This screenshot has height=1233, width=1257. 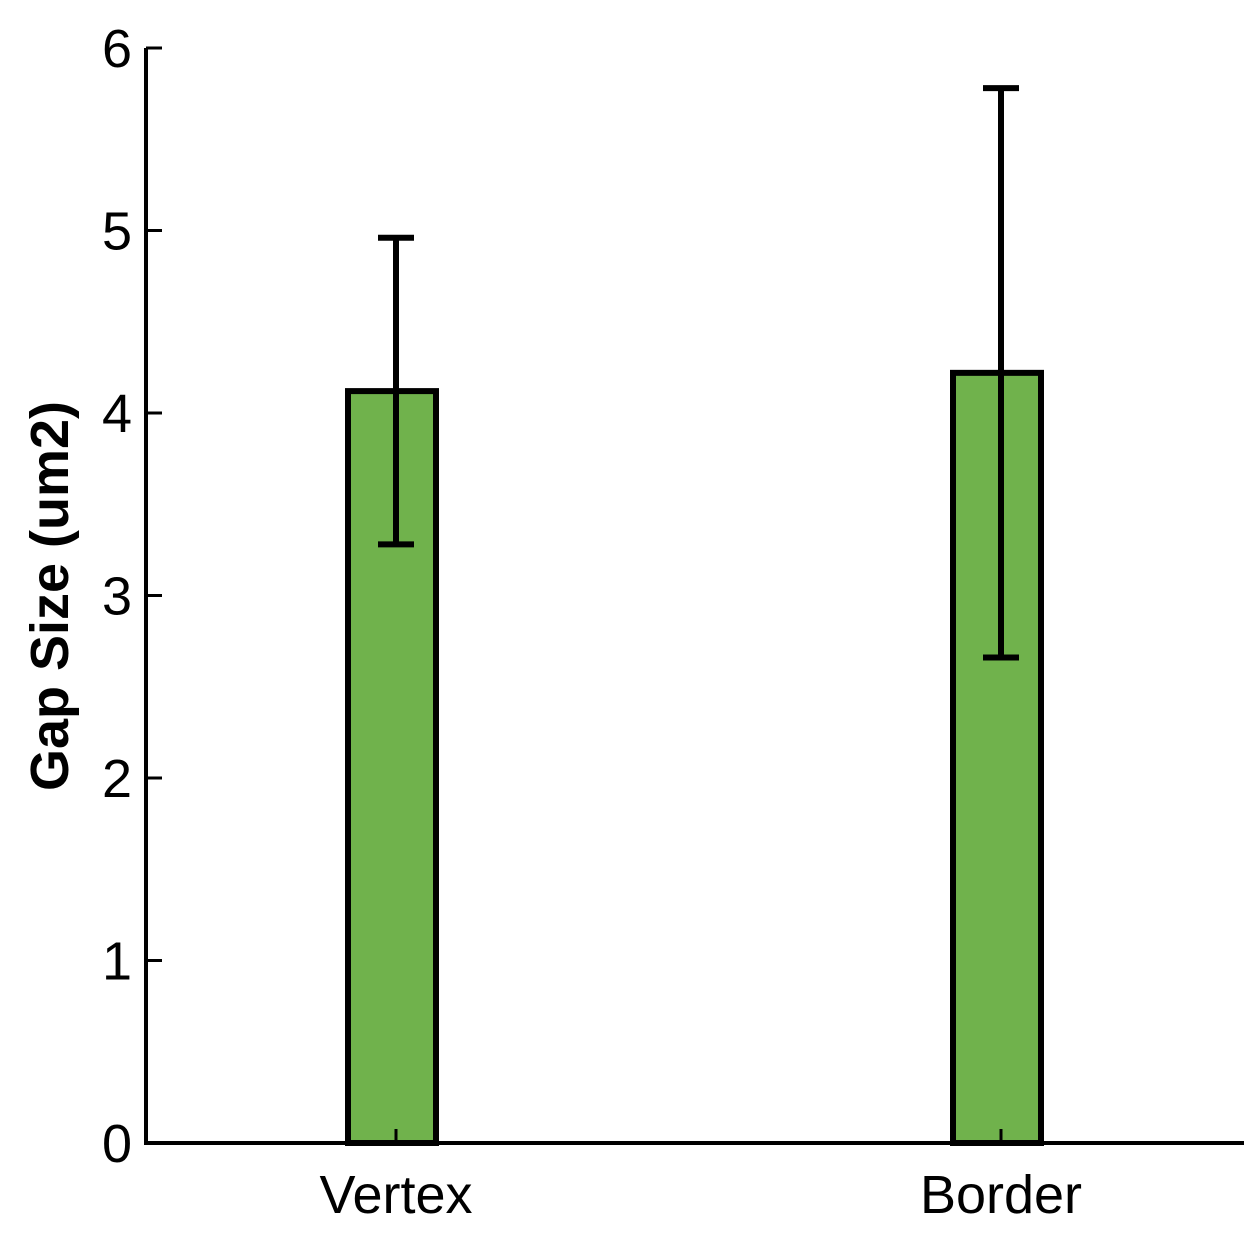 What do you see at coordinates (117, 779) in the screenshot?
I see `y-tick-label: 2` at bounding box center [117, 779].